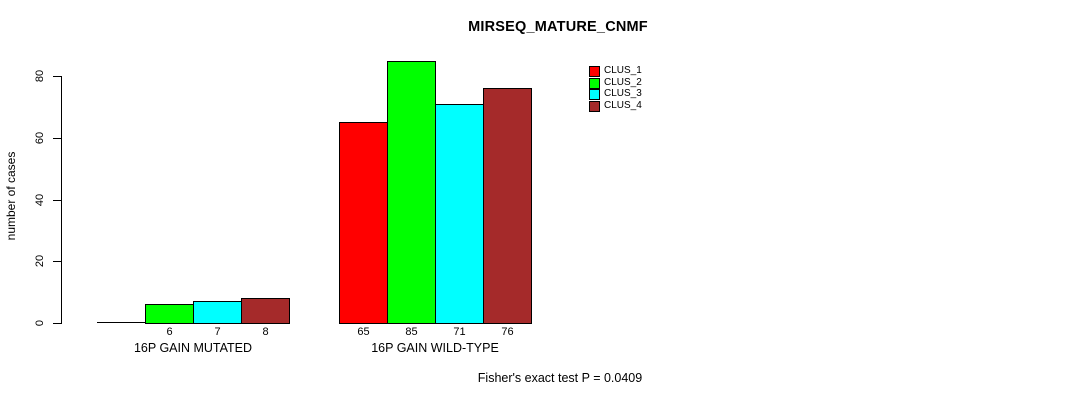  Describe the element at coordinates (217, 312) in the screenshot. I see `bar-clus_3-group1` at that location.